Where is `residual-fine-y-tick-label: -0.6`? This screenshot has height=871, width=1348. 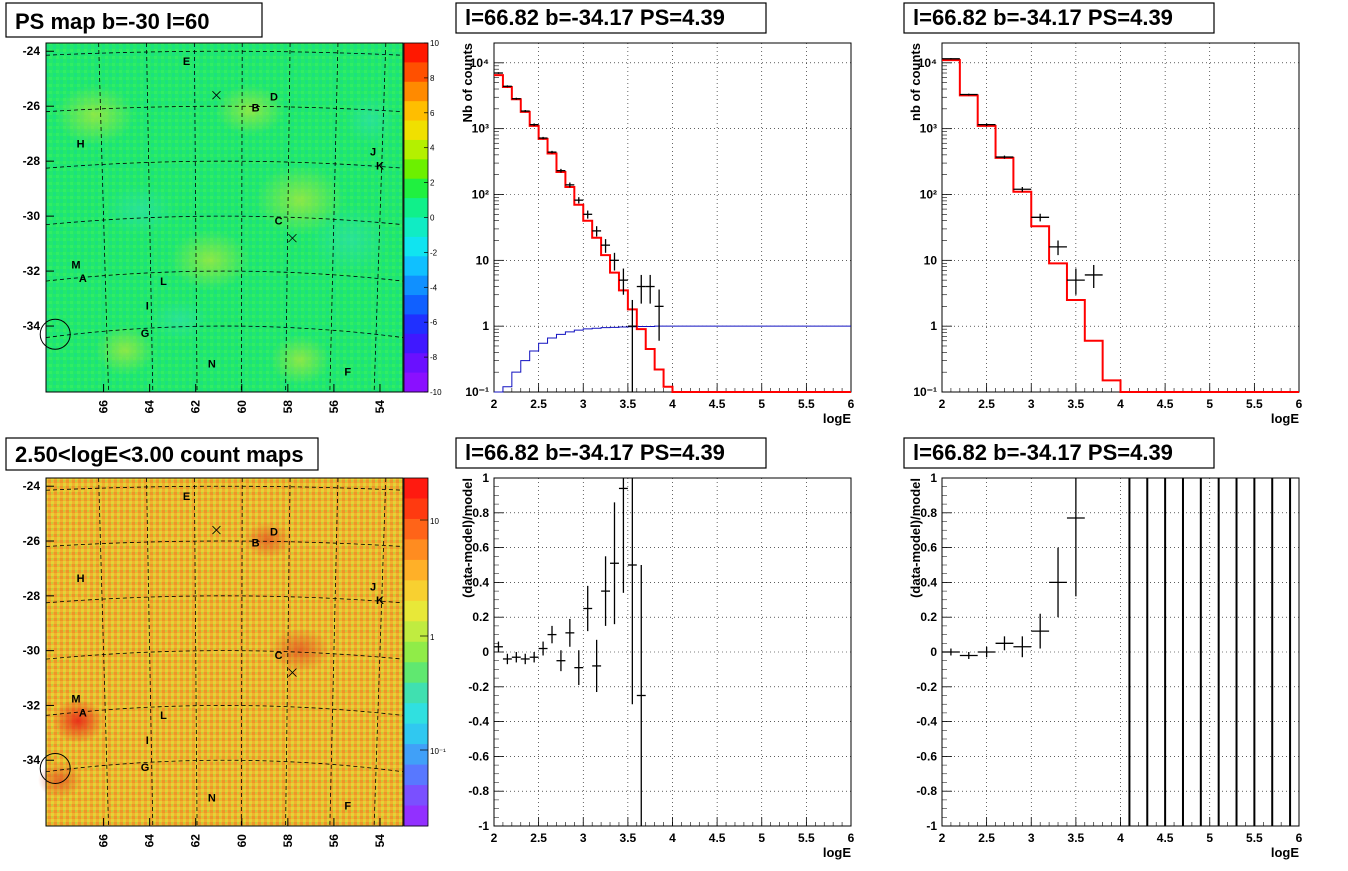 residual-fine-y-tick-label: -0.6 is located at coordinates (478, 756).